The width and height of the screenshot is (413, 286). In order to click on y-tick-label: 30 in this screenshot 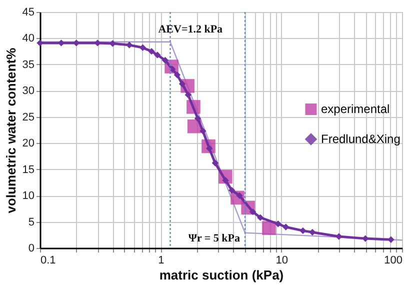, I will do `click(28, 91)`.